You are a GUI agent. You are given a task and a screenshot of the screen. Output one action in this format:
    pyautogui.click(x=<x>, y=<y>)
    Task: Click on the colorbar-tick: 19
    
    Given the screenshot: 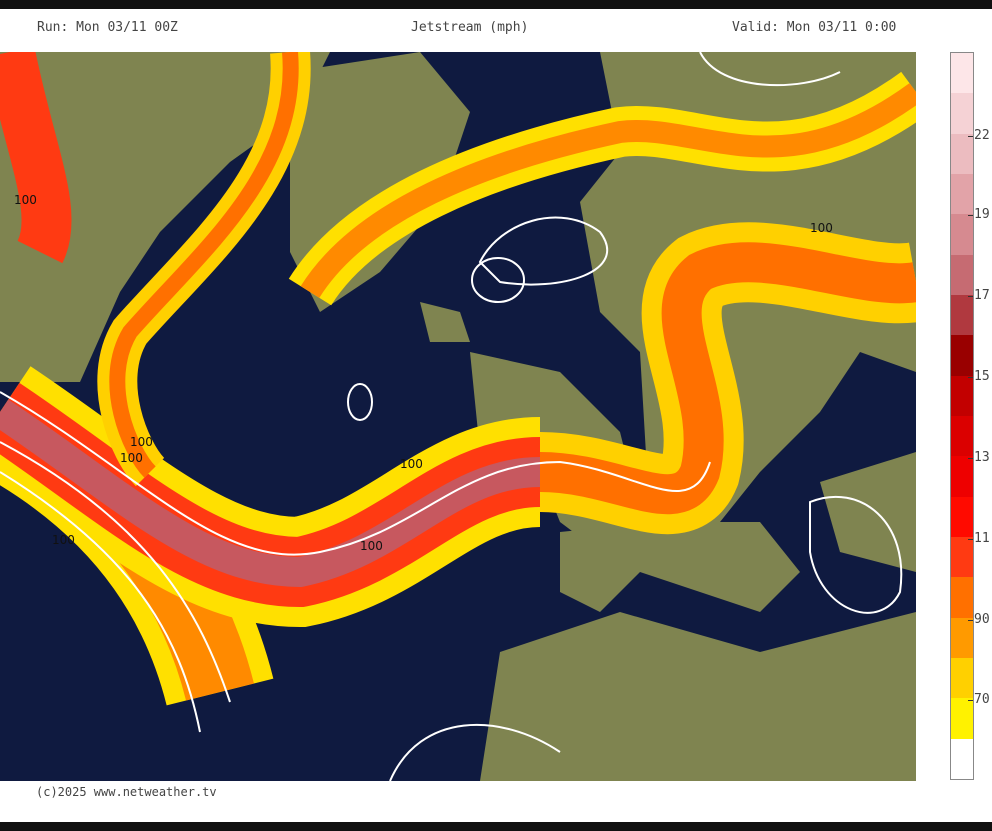 What is the action you would take?
    pyautogui.click(x=979, y=214)
    